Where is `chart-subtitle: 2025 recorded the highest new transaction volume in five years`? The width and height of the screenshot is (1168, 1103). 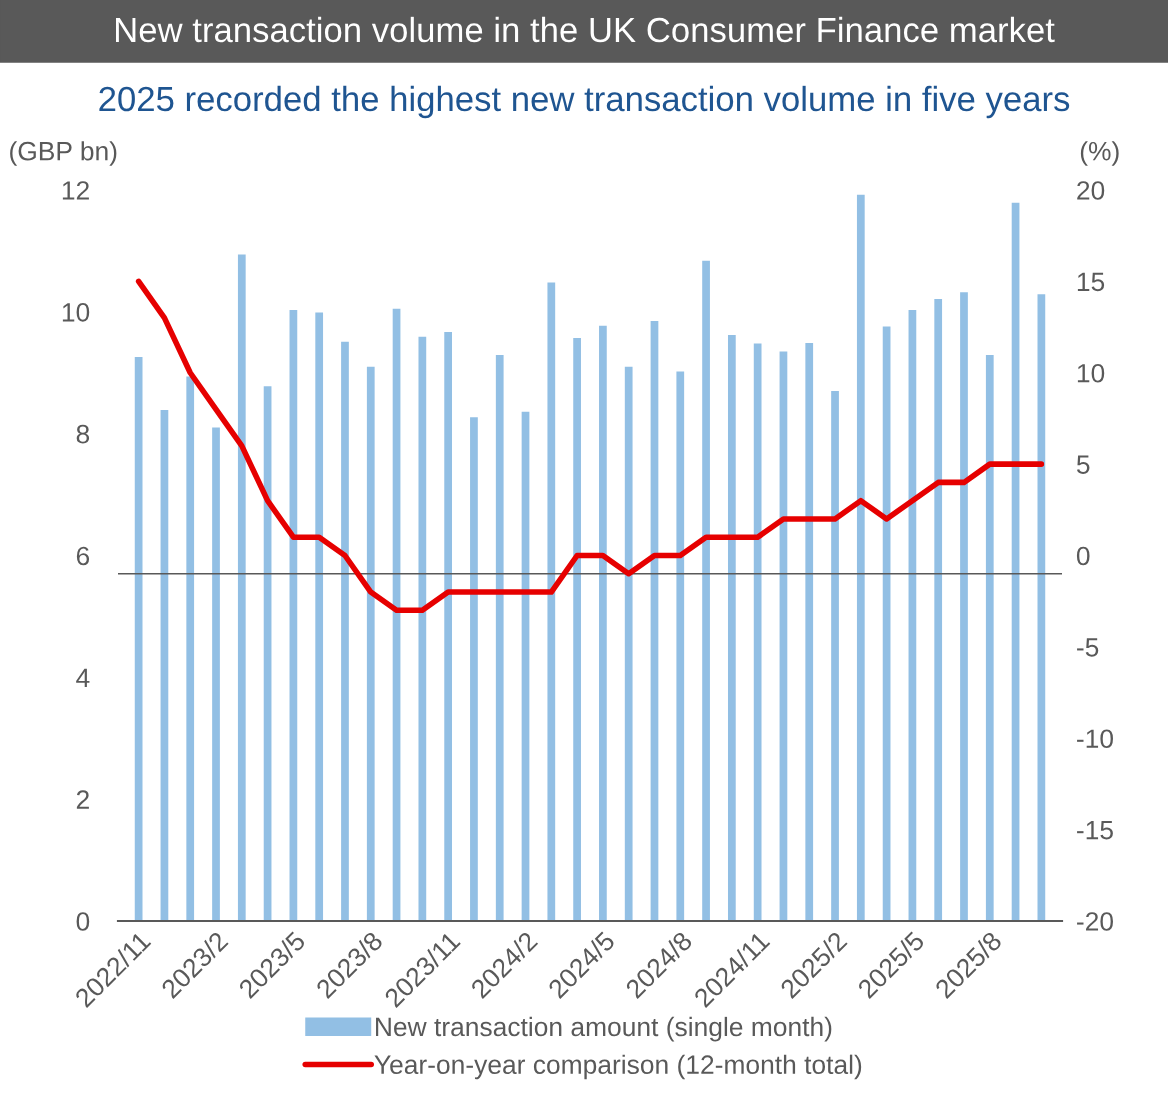 chart-subtitle: 2025 recorded the highest new transaction volume in five years is located at coordinates (584, 102).